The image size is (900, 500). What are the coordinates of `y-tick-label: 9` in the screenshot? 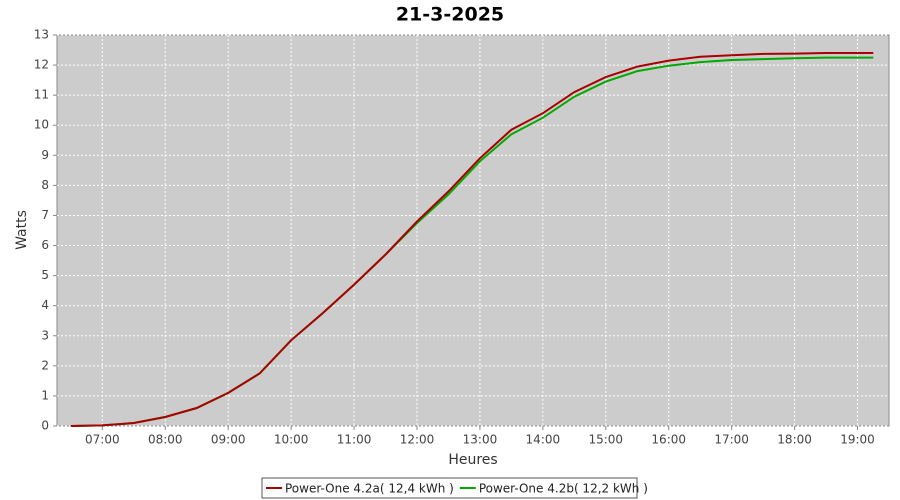 It's located at (45, 155).